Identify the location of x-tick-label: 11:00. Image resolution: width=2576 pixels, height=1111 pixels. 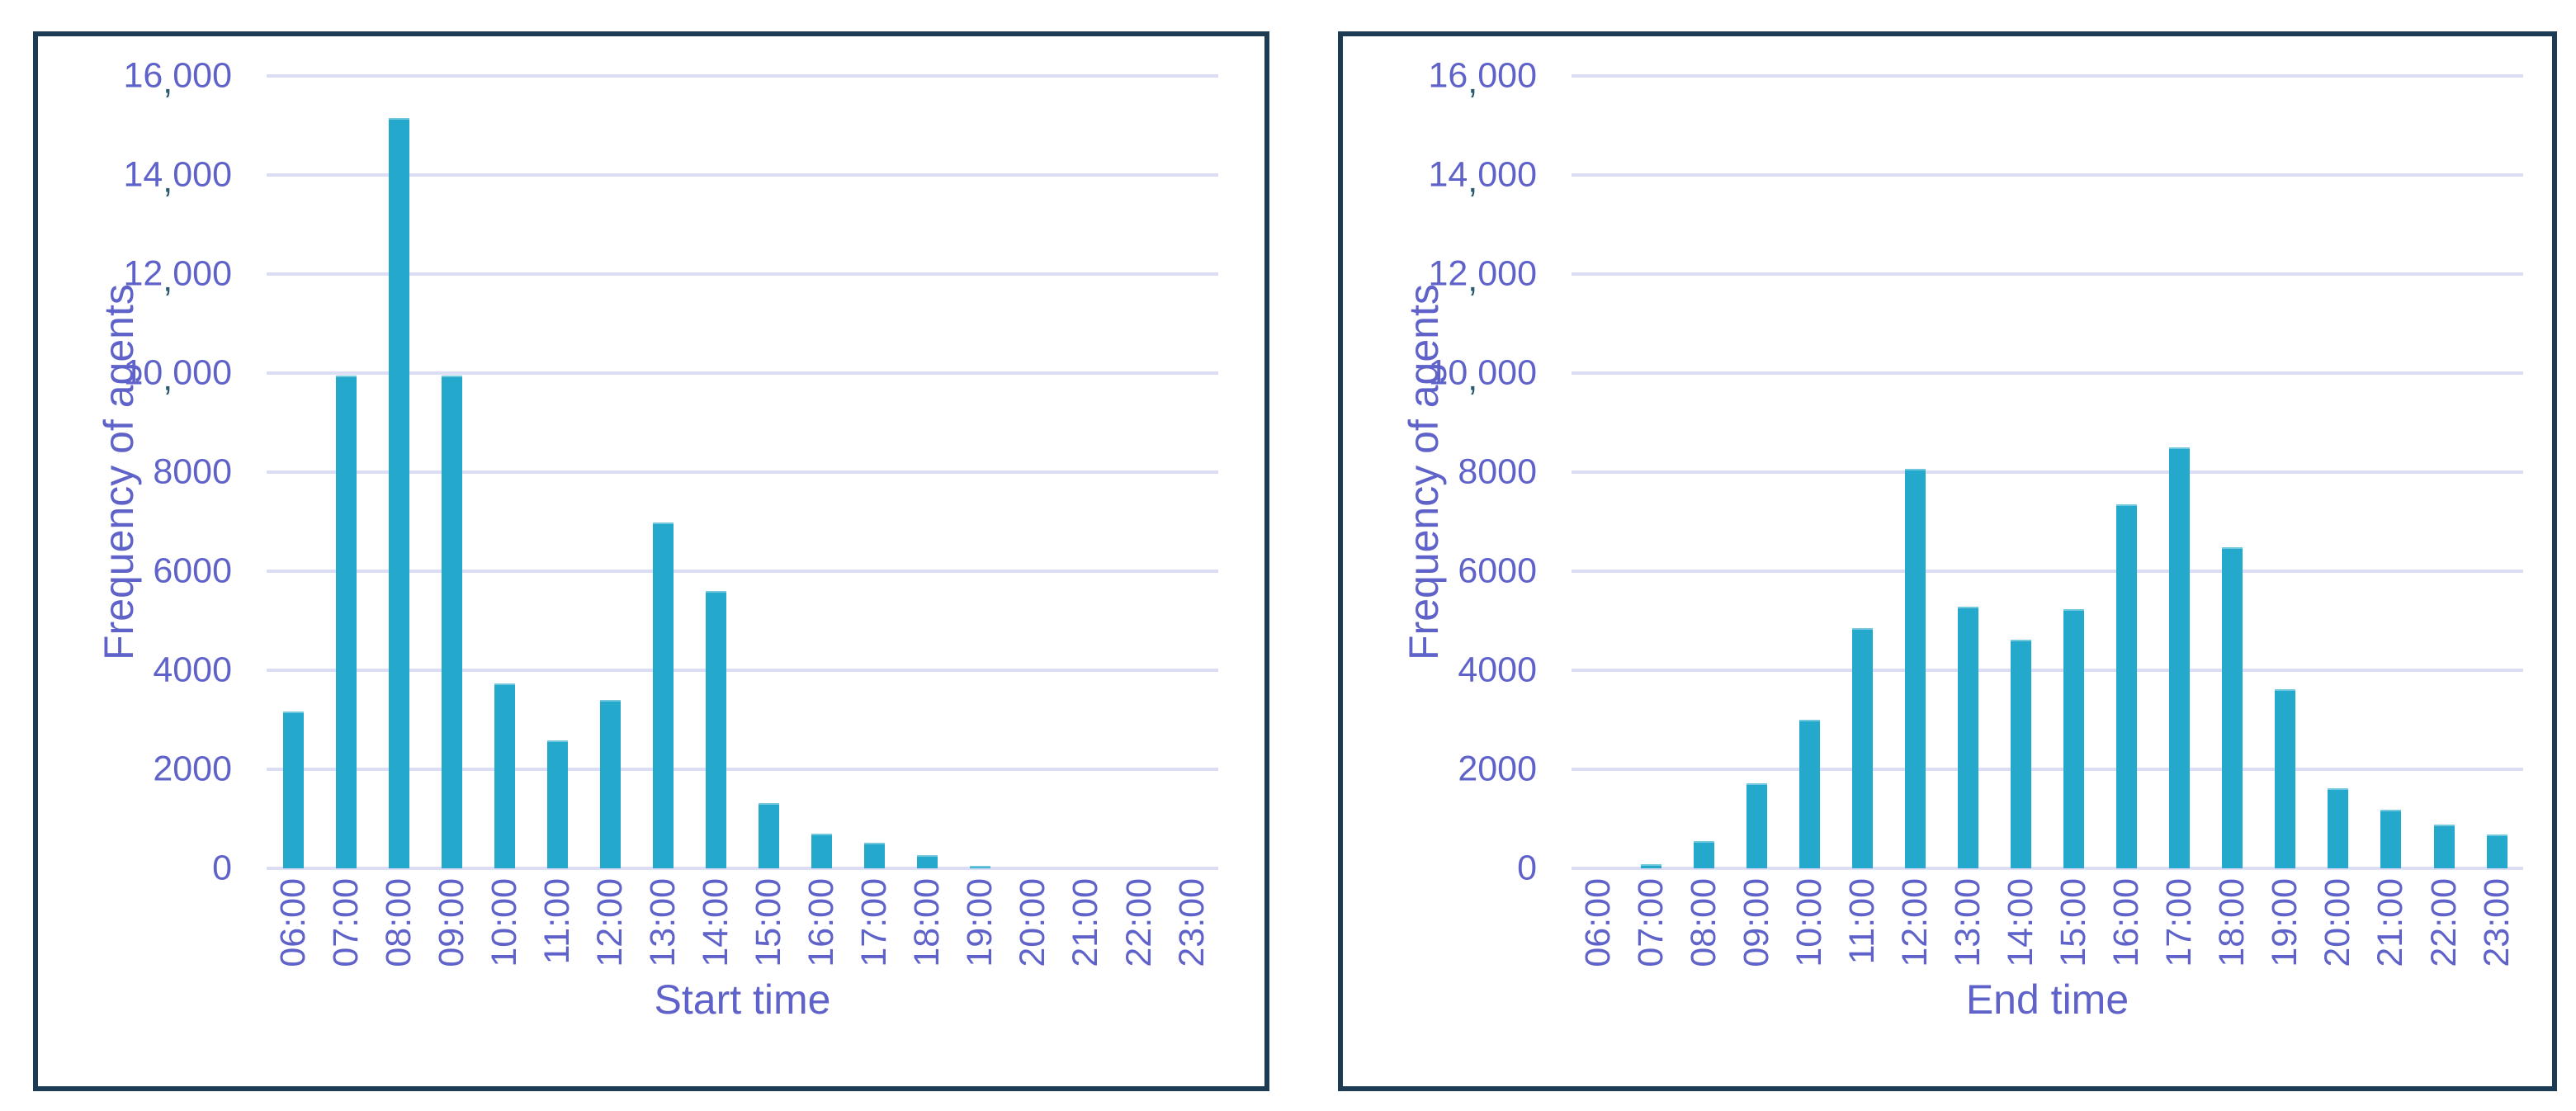
(556, 921).